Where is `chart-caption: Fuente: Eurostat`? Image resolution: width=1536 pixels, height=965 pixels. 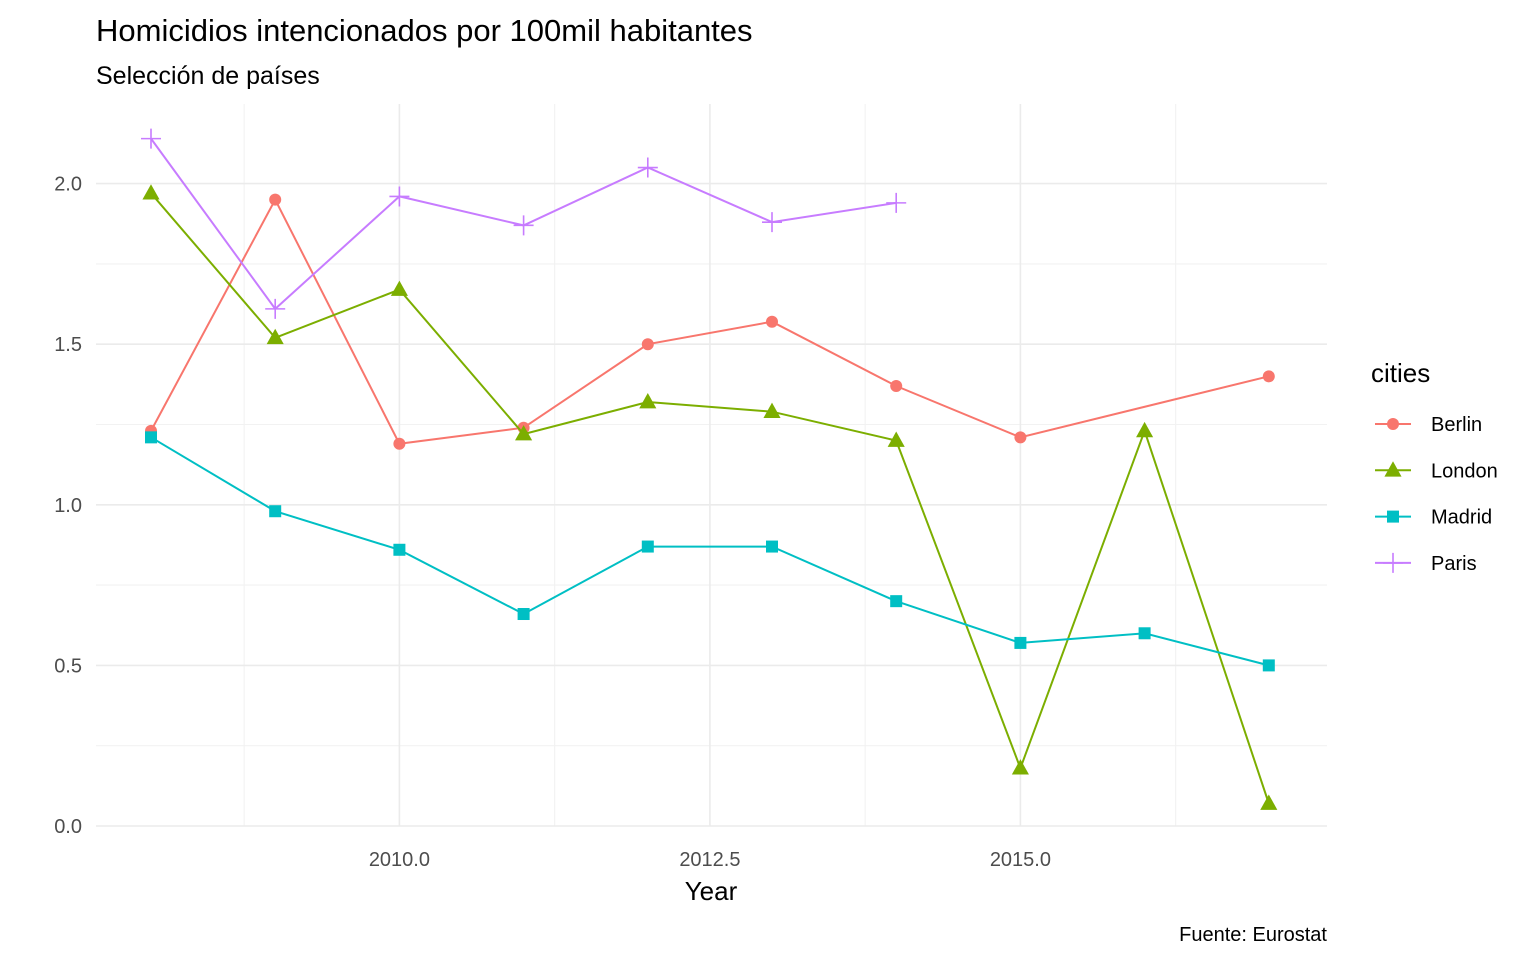 chart-caption: Fuente: Eurostat is located at coordinates (1253, 935).